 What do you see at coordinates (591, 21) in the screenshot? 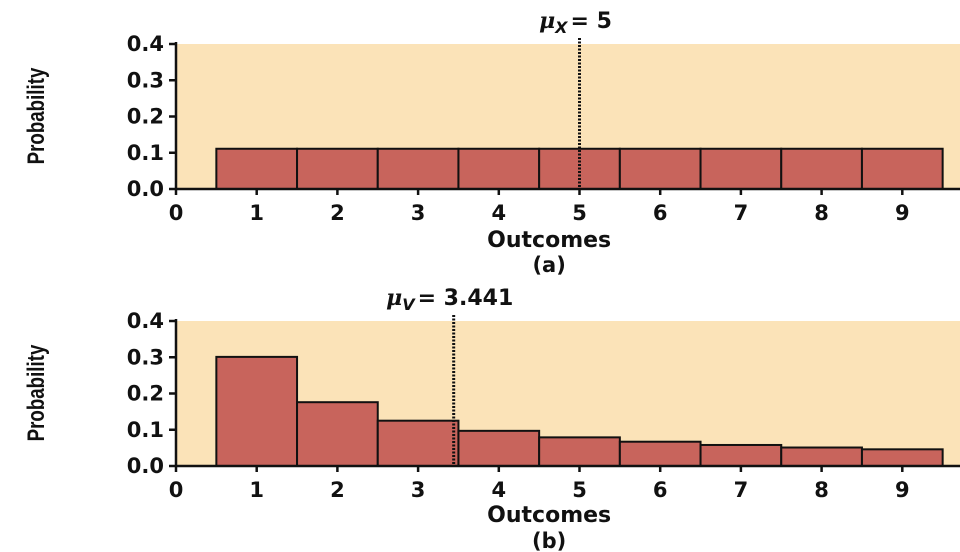
I see `mean-value-text: = 5` at bounding box center [591, 21].